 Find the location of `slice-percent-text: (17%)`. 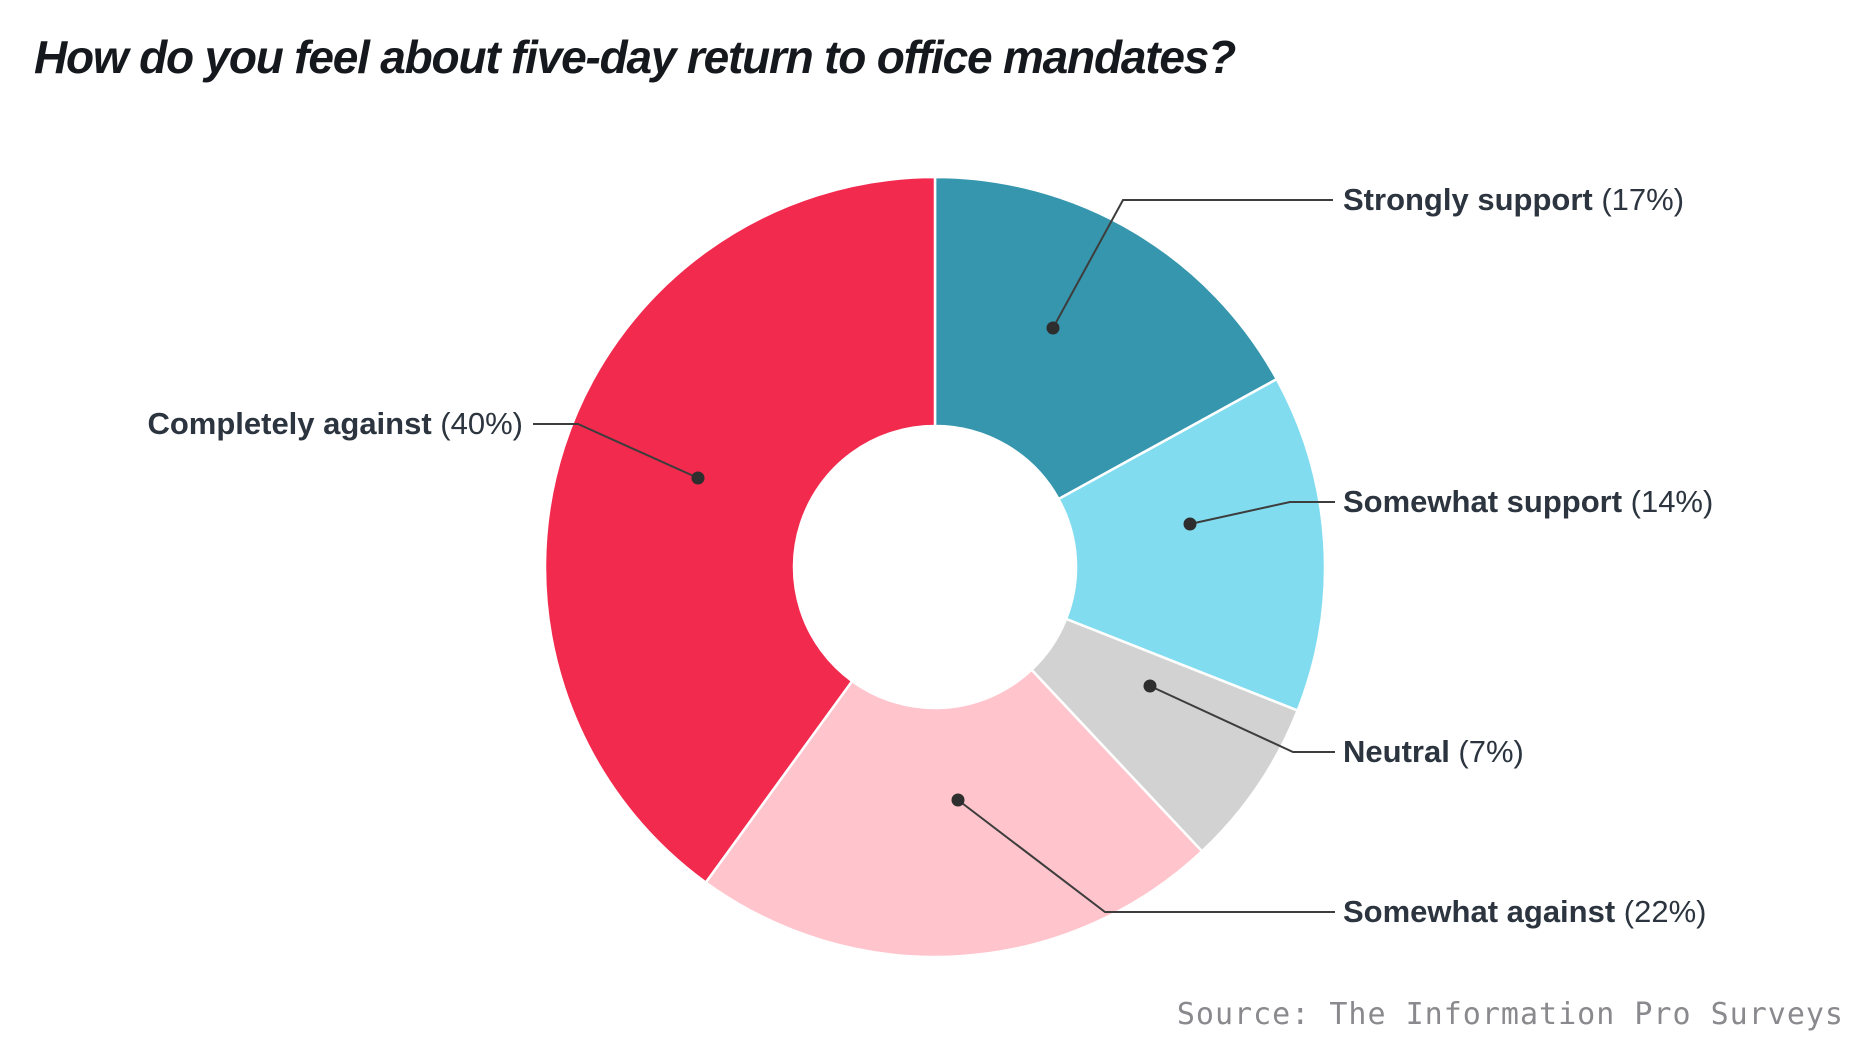

slice-percent-text: (17%) is located at coordinates (1638, 199).